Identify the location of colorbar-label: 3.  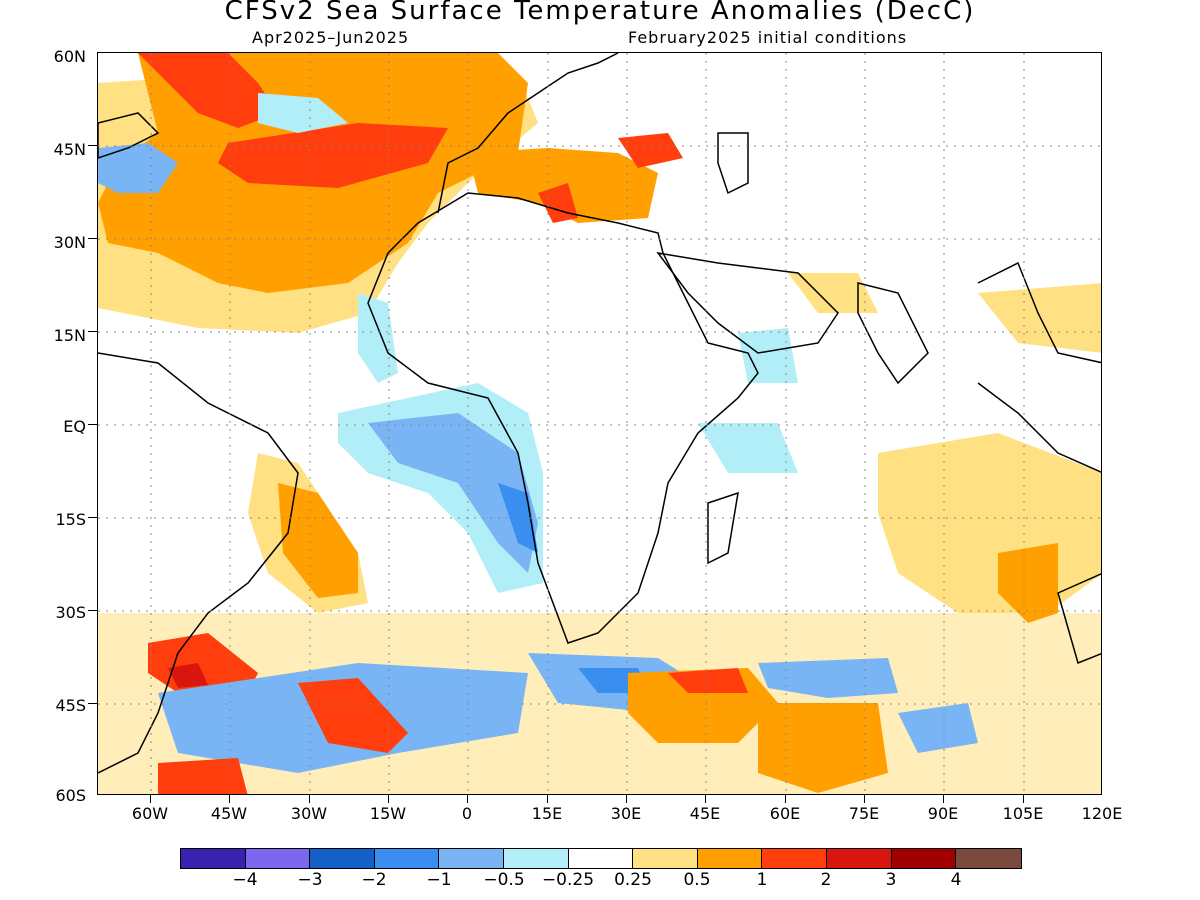
(891, 880).